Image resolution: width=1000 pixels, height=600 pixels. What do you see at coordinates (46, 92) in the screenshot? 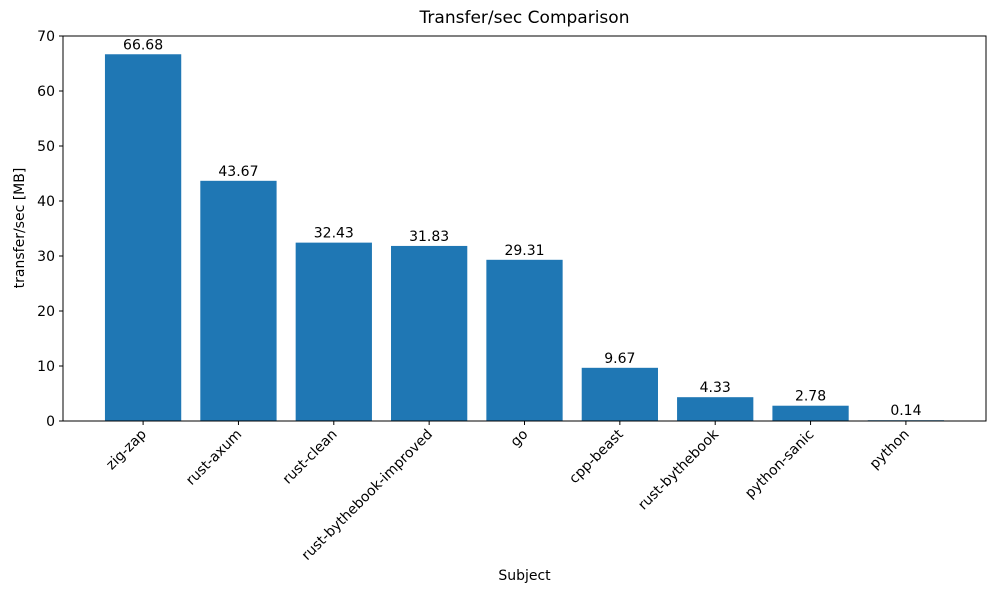
I see `y-tick-label: 60` at bounding box center [46, 92].